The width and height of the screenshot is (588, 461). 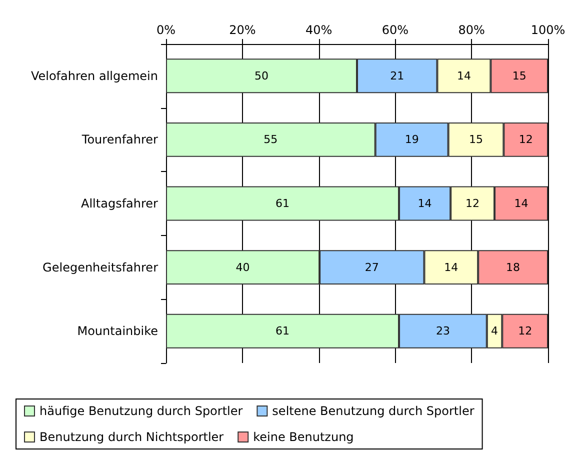 What do you see at coordinates (548, 30) in the screenshot?
I see `x-tick-label: 100%` at bounding box center [548, 30].